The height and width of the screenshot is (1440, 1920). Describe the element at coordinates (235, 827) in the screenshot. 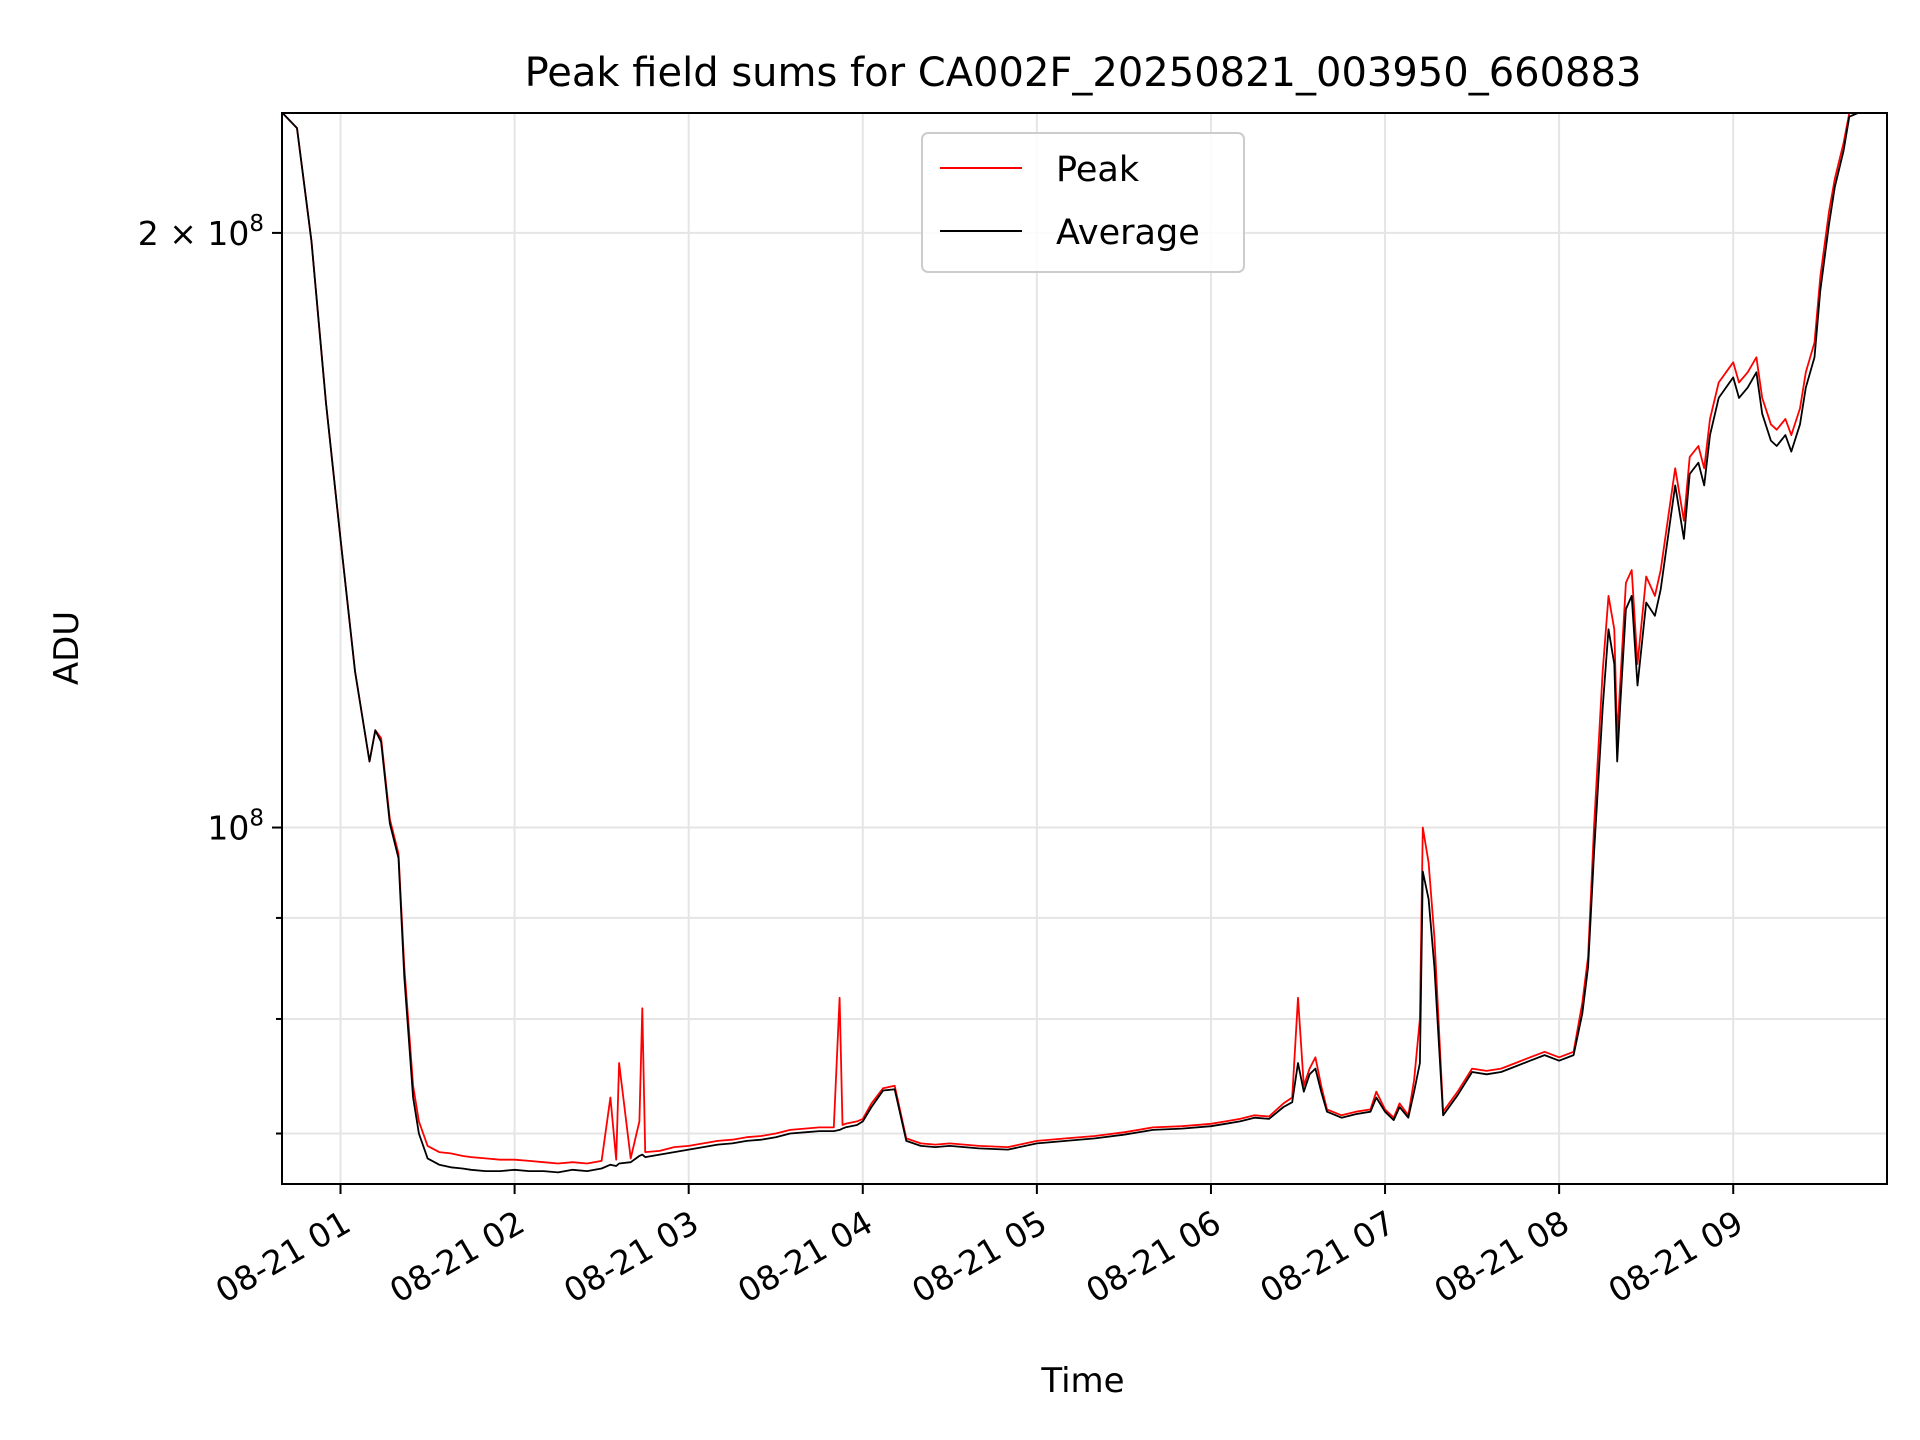

I see `y-tick-label: 108` at that location.